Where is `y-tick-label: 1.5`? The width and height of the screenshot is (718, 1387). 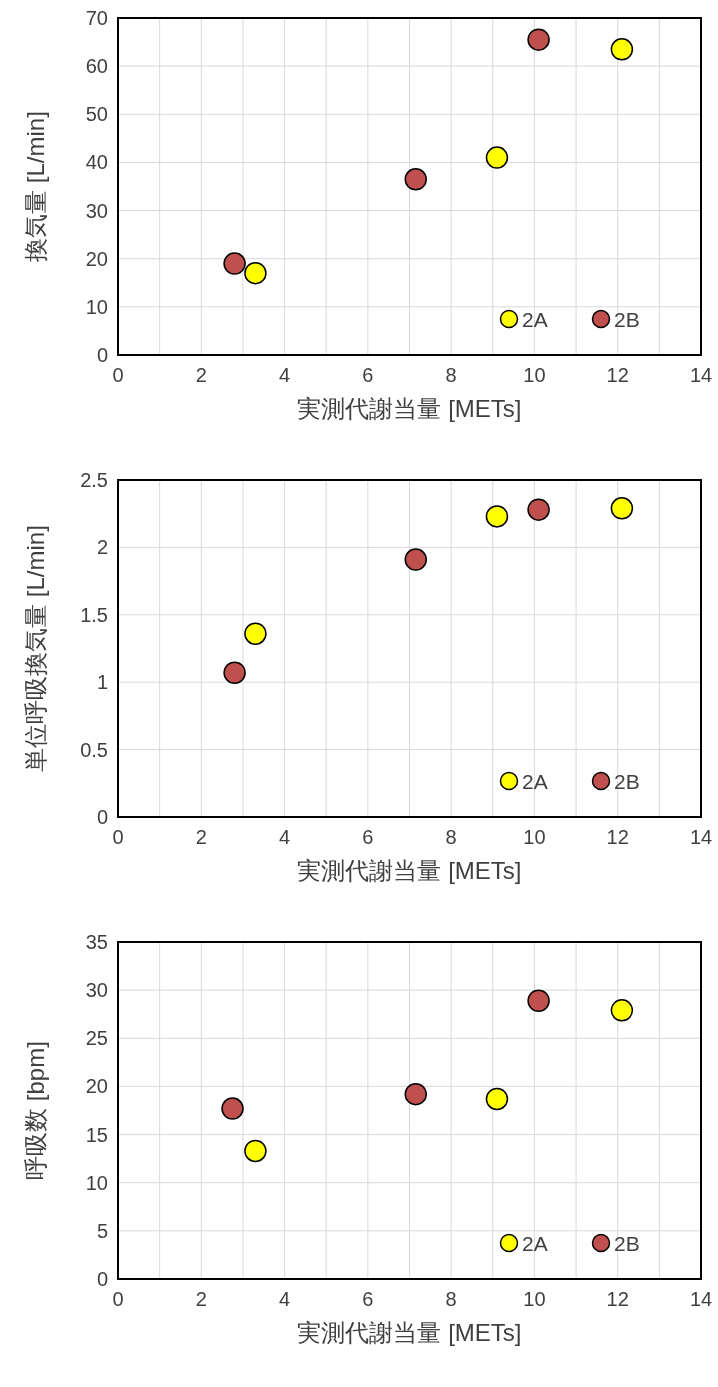 y-tick-label: 1.5 is located at coordinates (94, 614).